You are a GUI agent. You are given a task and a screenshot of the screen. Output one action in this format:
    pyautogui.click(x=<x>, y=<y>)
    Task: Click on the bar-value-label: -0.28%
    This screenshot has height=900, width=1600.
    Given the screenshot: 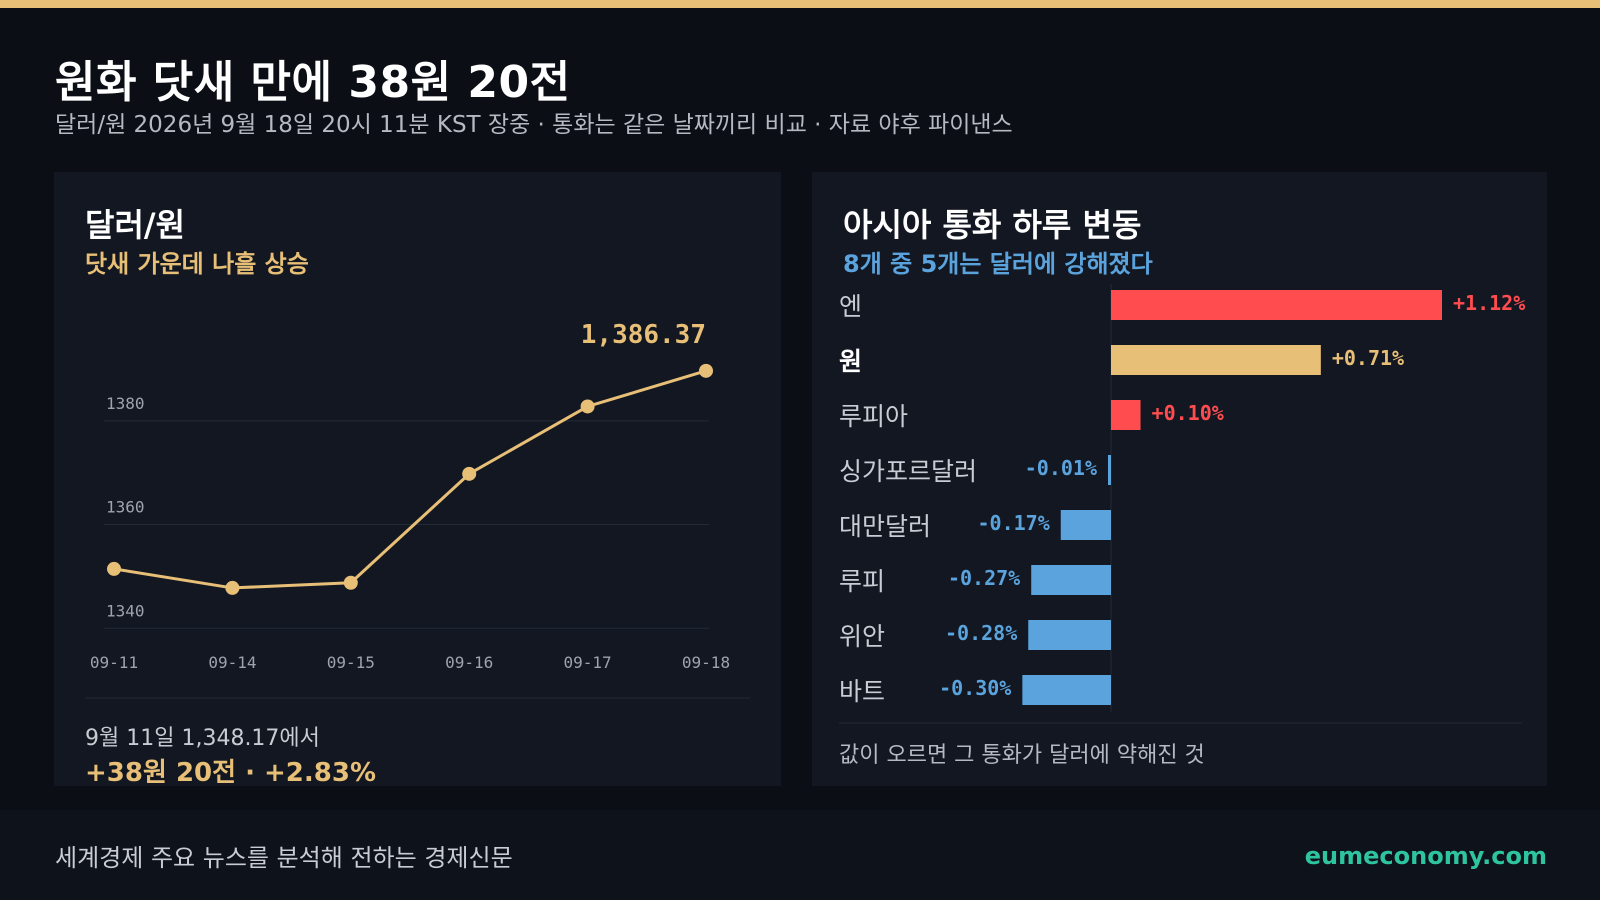 What is the action you would take?
    pyautogui.click(x=981, y=633)
    